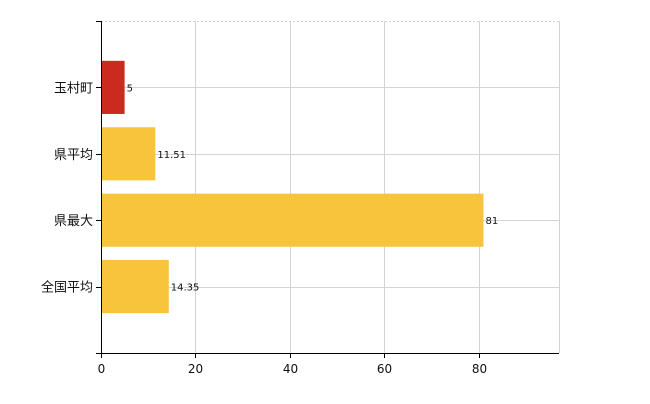  What do you see at coordinates (73, 221) in the screenshot?
I see `category-label: 県最大` at bounding box center [73, 221].